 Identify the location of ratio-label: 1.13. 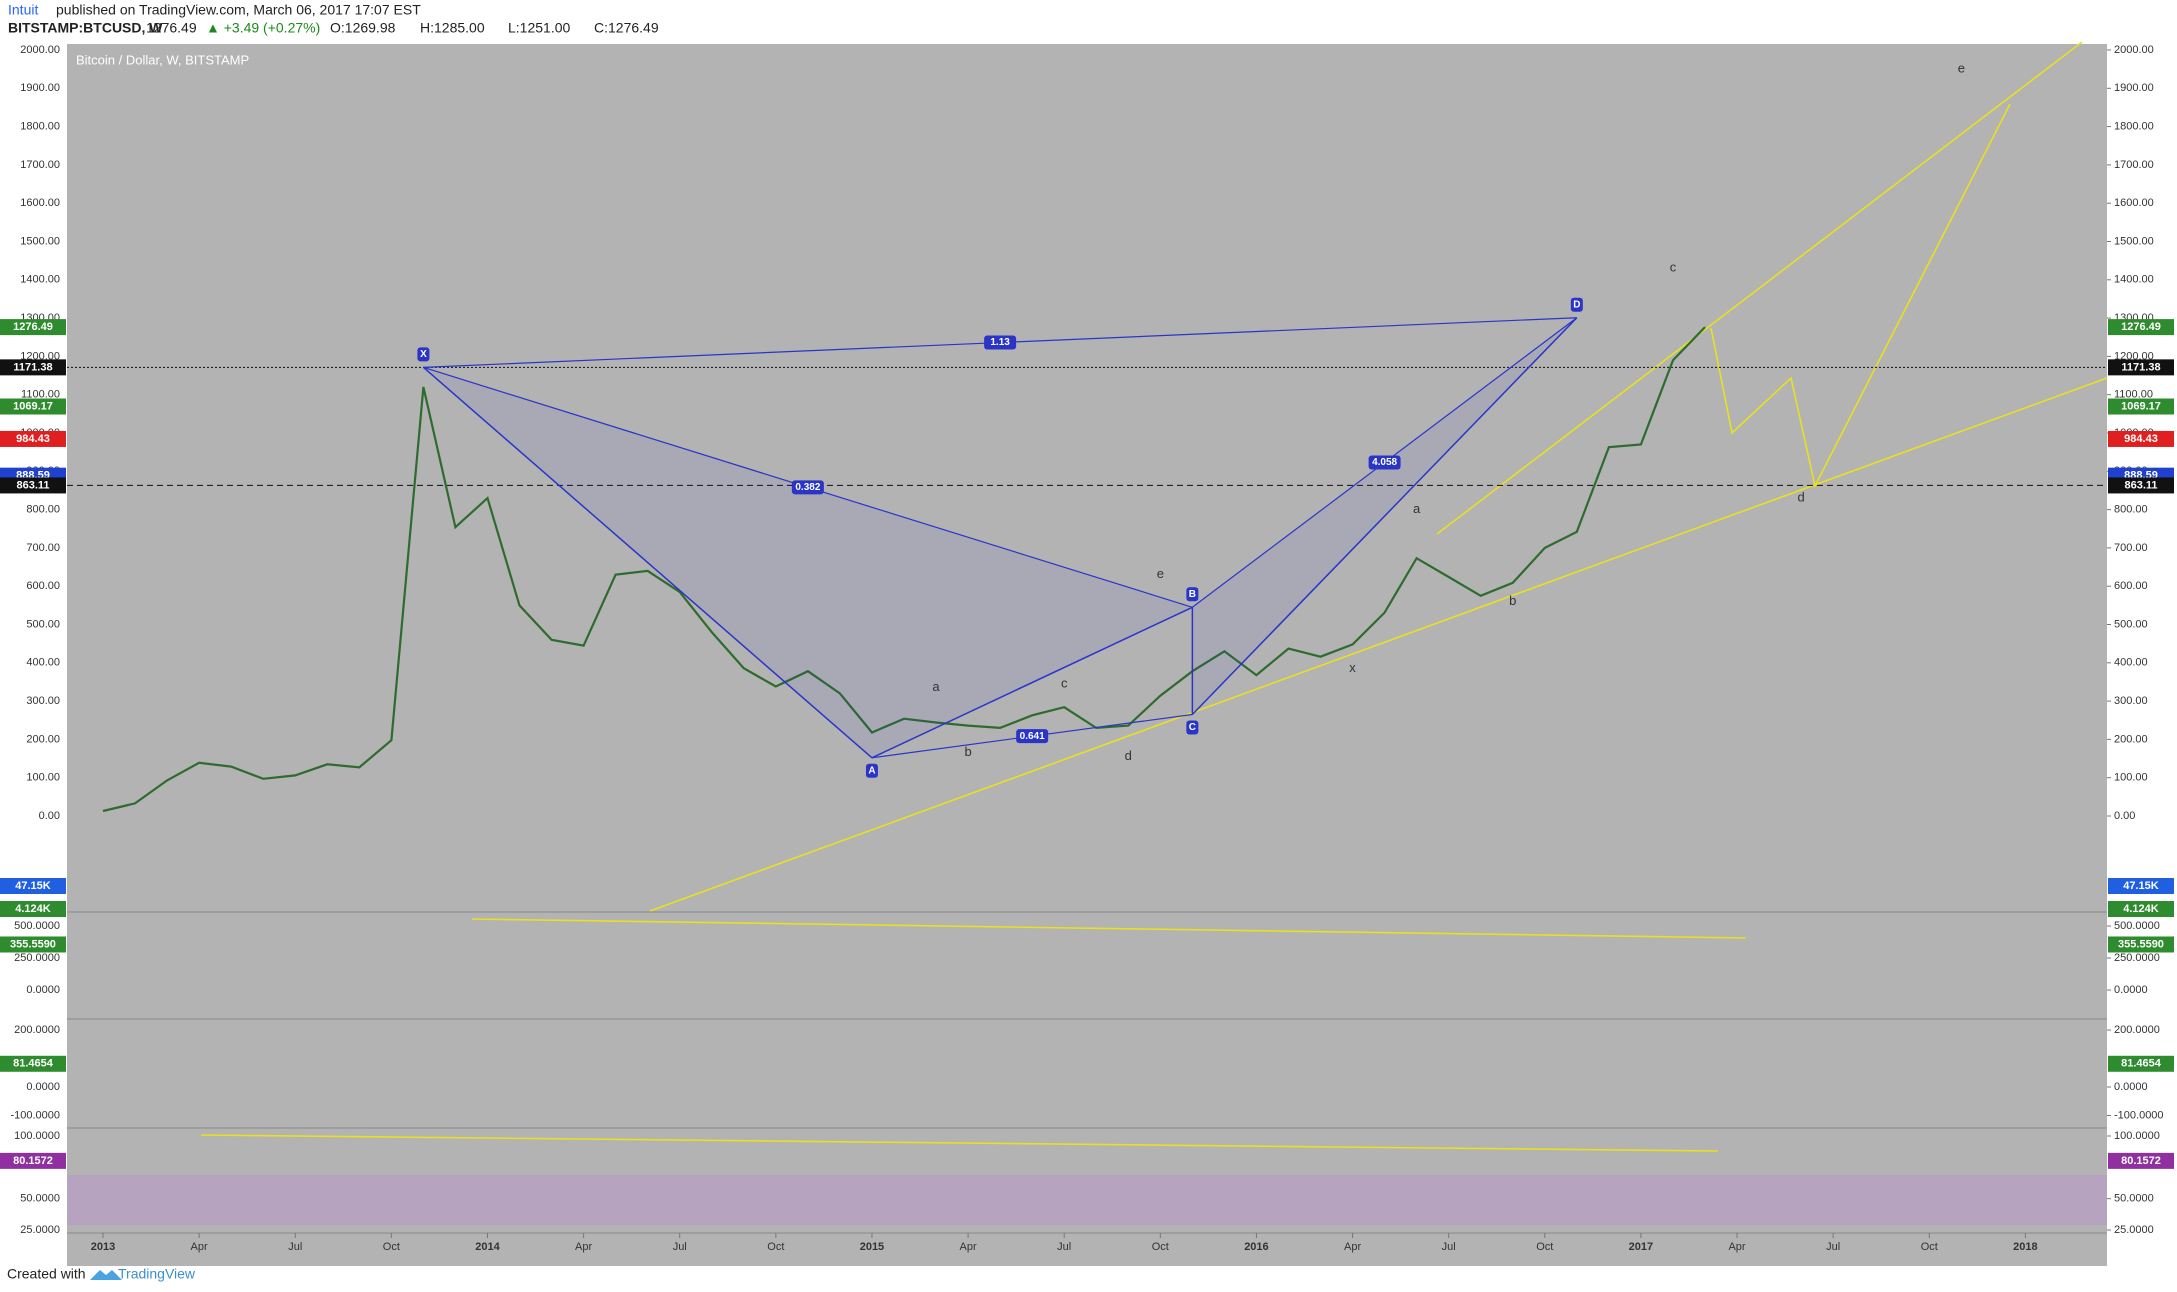
(1000, 342).